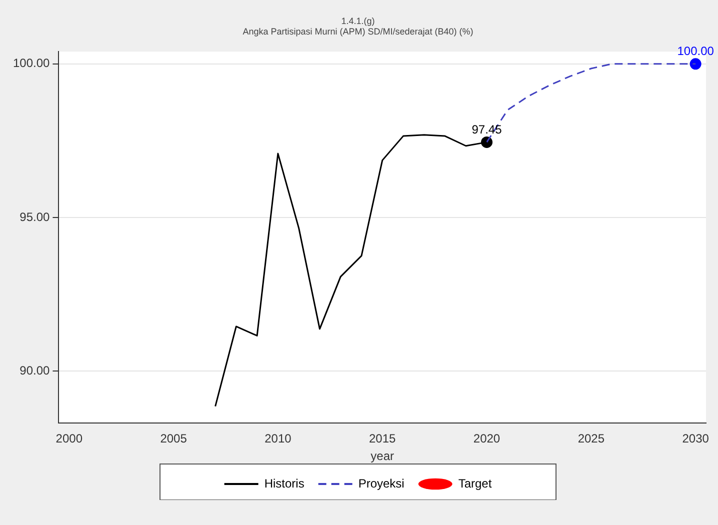  I want to click on chart-subtitle: Angka Partisipasi Murni (APM) SD/MI/sederajat (B40) (%), so click(358, 31).